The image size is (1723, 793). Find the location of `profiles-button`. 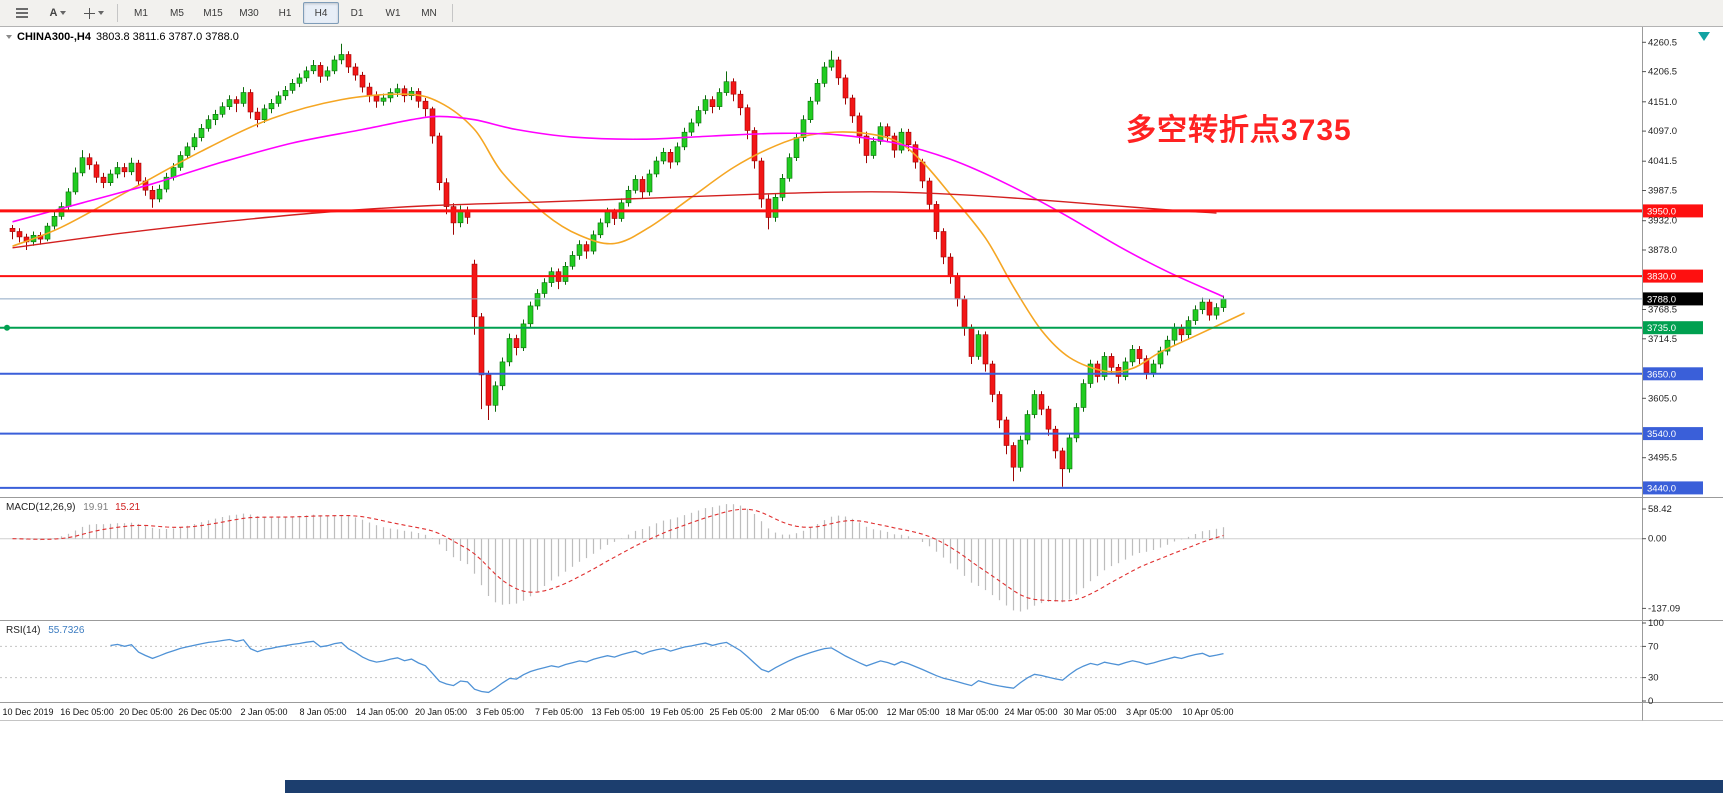

profiles-button is located at coordinates (22, 13).